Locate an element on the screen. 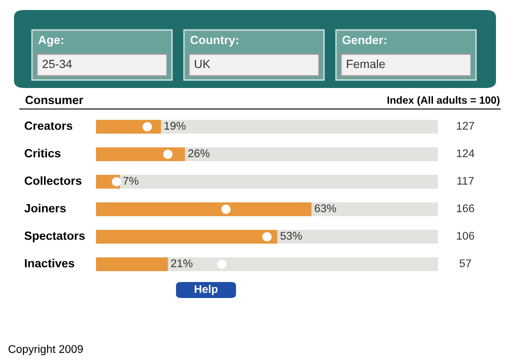 Image resolution: width=510 pixels, height=360 pixels. text: 127 is located at coordinates (465, 126).